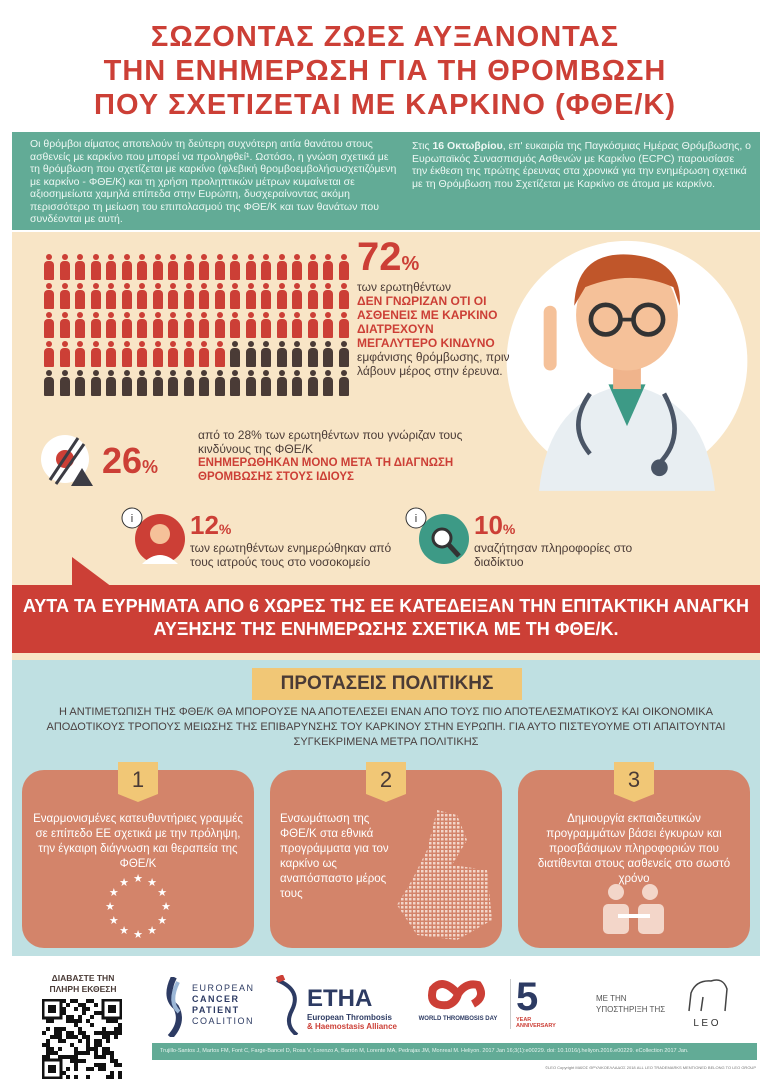 The image size is (770, 1089). What do you see at coordinates (352, 1026) in the screenshot?
I see `etha-sub: & Haemostasis Alliance` at bounding box center [352, 1026].